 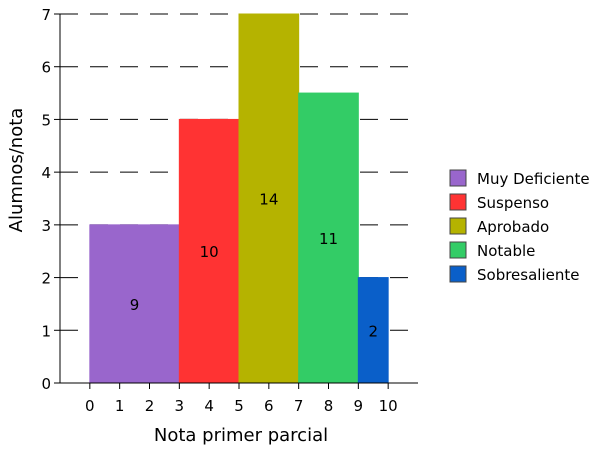 What do you see at coordinates (46, 173) in the screenshot?
I see `y-tick-label-4: 4` at bounding box center [46, 173].